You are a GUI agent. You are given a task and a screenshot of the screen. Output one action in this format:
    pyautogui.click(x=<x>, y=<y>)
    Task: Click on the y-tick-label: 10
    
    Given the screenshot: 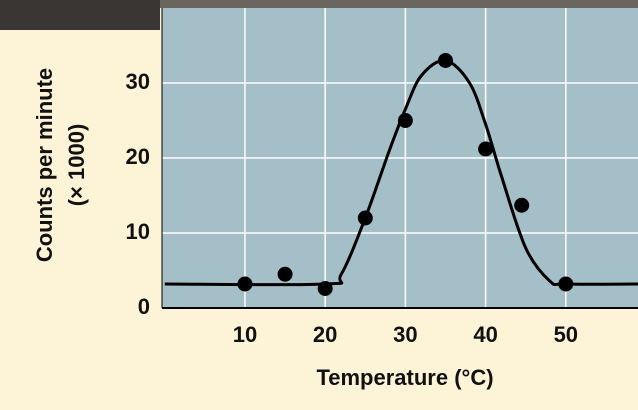 What is the action you would take?
    pyautogui.click(x=138, y=231)
    